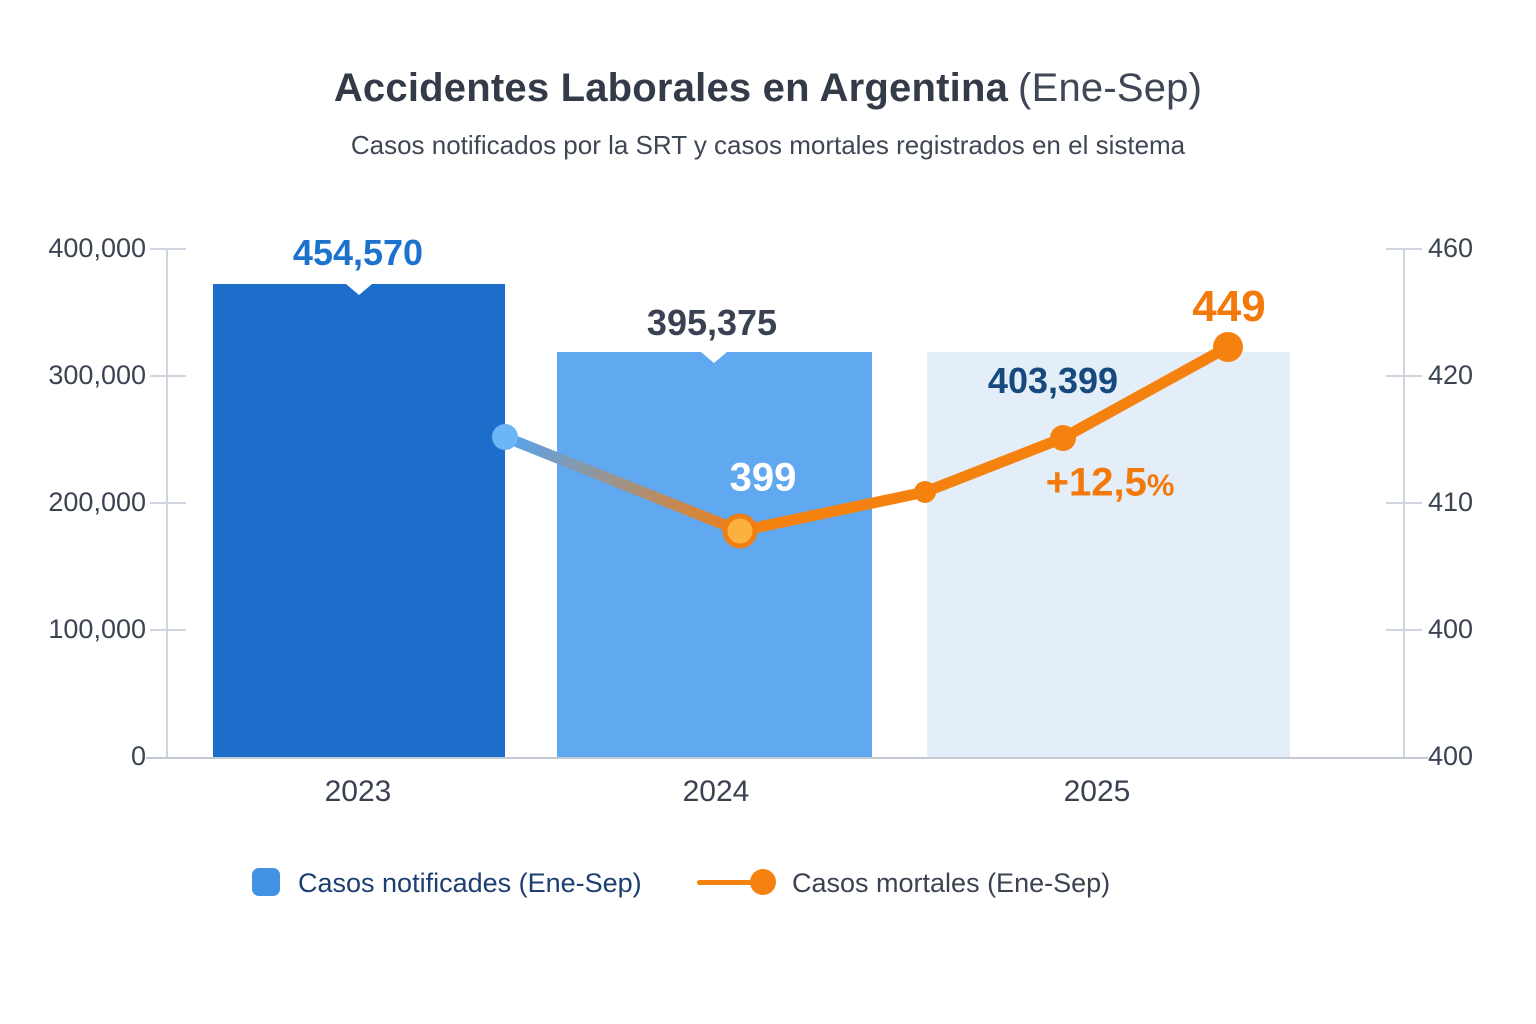  What do you see at coordinates (716, 791) in the screenshot?
I see `x-axis-label-2024: 2024` at bounding box center [716, 791].